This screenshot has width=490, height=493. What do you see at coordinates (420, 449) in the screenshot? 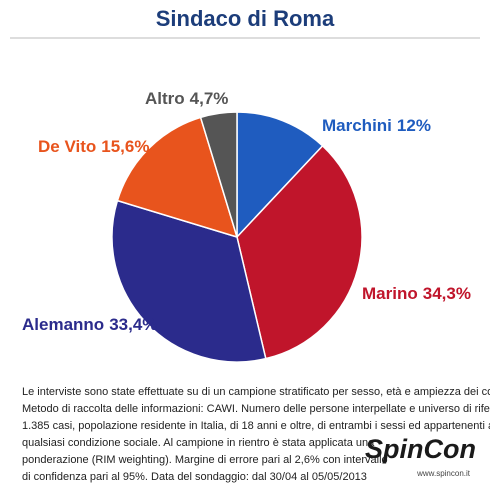
I see `source-logo: SpinCon` at bounding box center [420, 449].